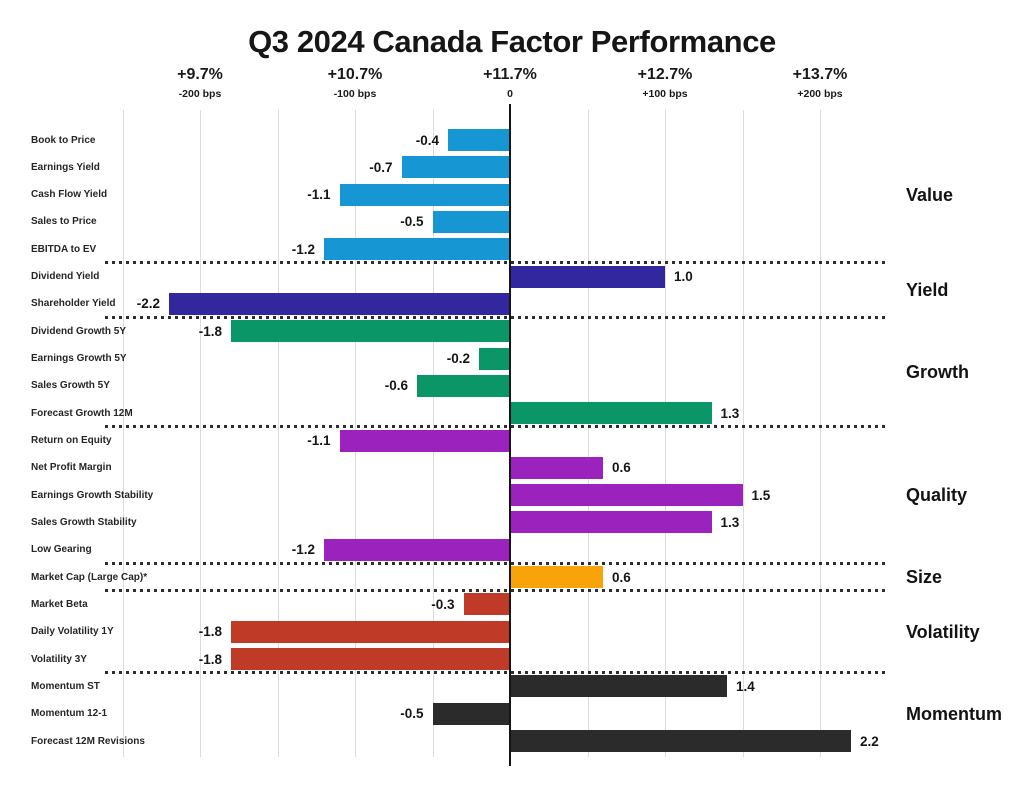  Describe the element at coordinates (148, 304) in the screenshot. I see `factor-value-shareholder-yield: -2.2` at that location.